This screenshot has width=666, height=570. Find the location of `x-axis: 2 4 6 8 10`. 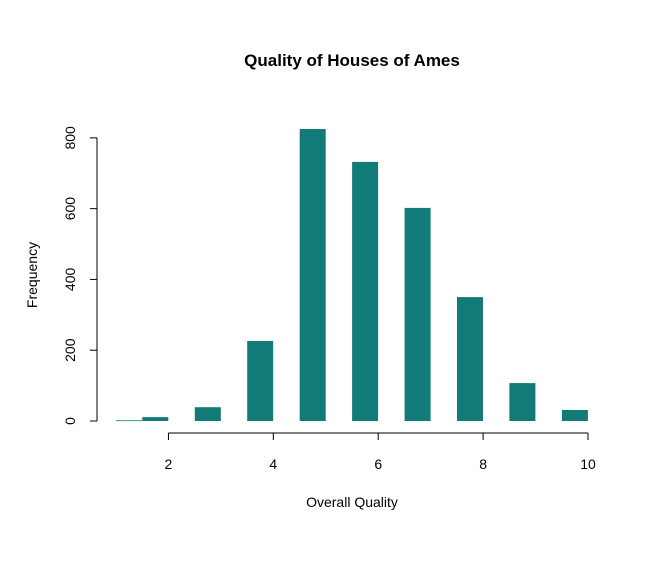

x-axis: 2 4 6 8 10 is located at coordinates (380, 452).